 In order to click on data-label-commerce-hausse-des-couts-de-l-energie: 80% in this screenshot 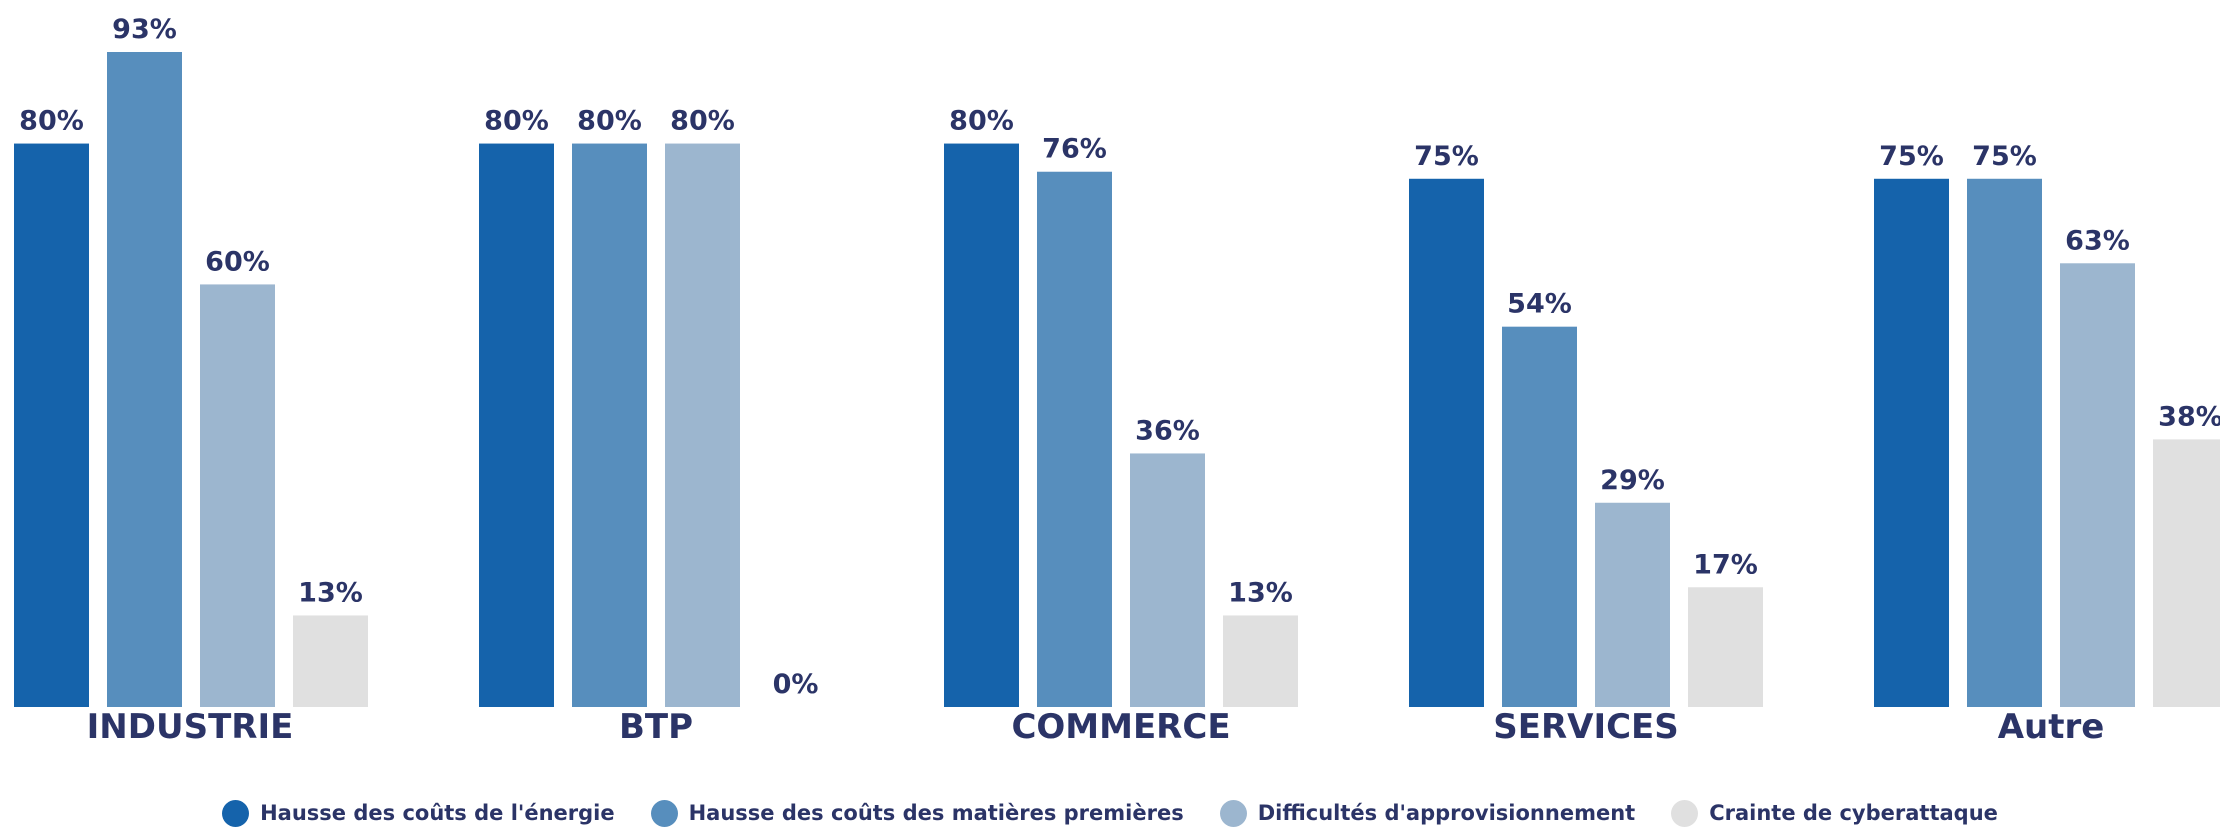, I will do `click(981, 121)`.